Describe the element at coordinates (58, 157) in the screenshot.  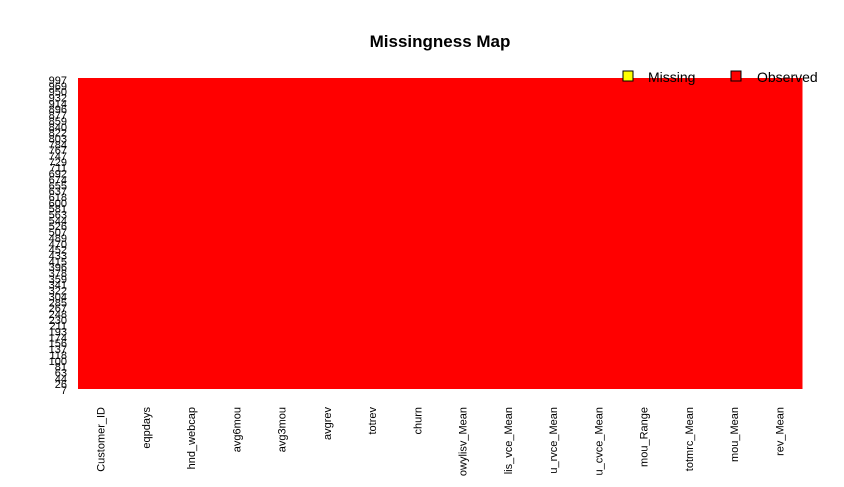
I see `row-label: 747` at that location.